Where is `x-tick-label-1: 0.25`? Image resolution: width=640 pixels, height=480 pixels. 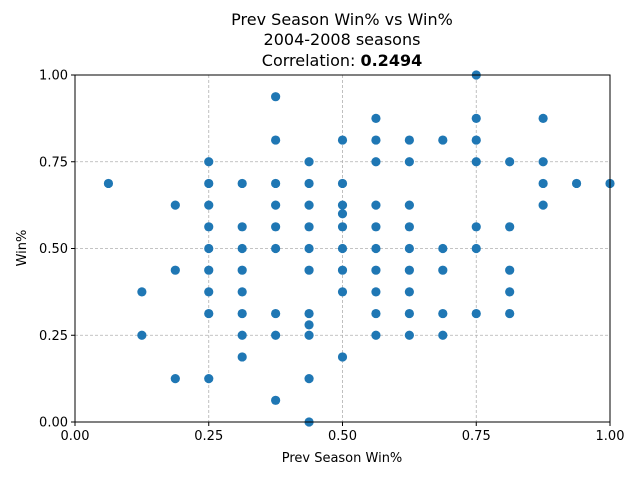
x-tick-label-1: 0.25 is located at coordinates (208, 436).